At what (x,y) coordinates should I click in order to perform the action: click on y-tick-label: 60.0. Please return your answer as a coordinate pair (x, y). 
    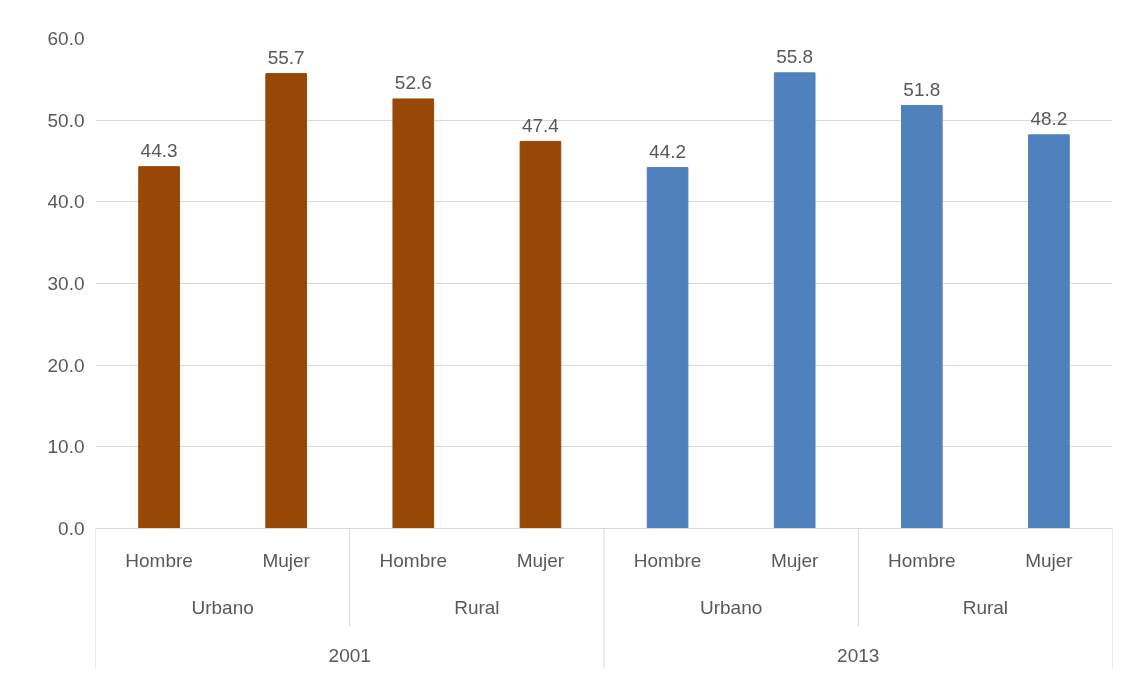
    Looking at the image, I should click on (66, 38).